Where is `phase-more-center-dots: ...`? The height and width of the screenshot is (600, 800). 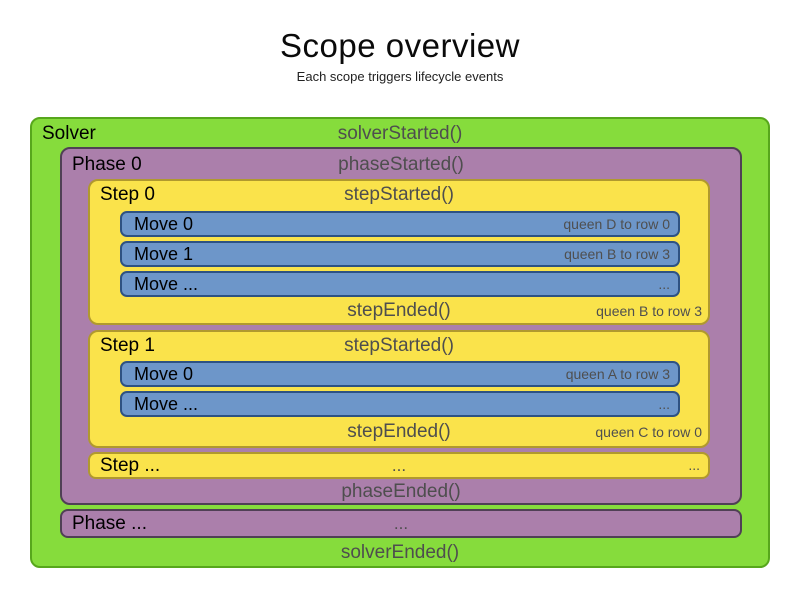
phase-more-center-dots: ... is located at coordinates (401, 523).